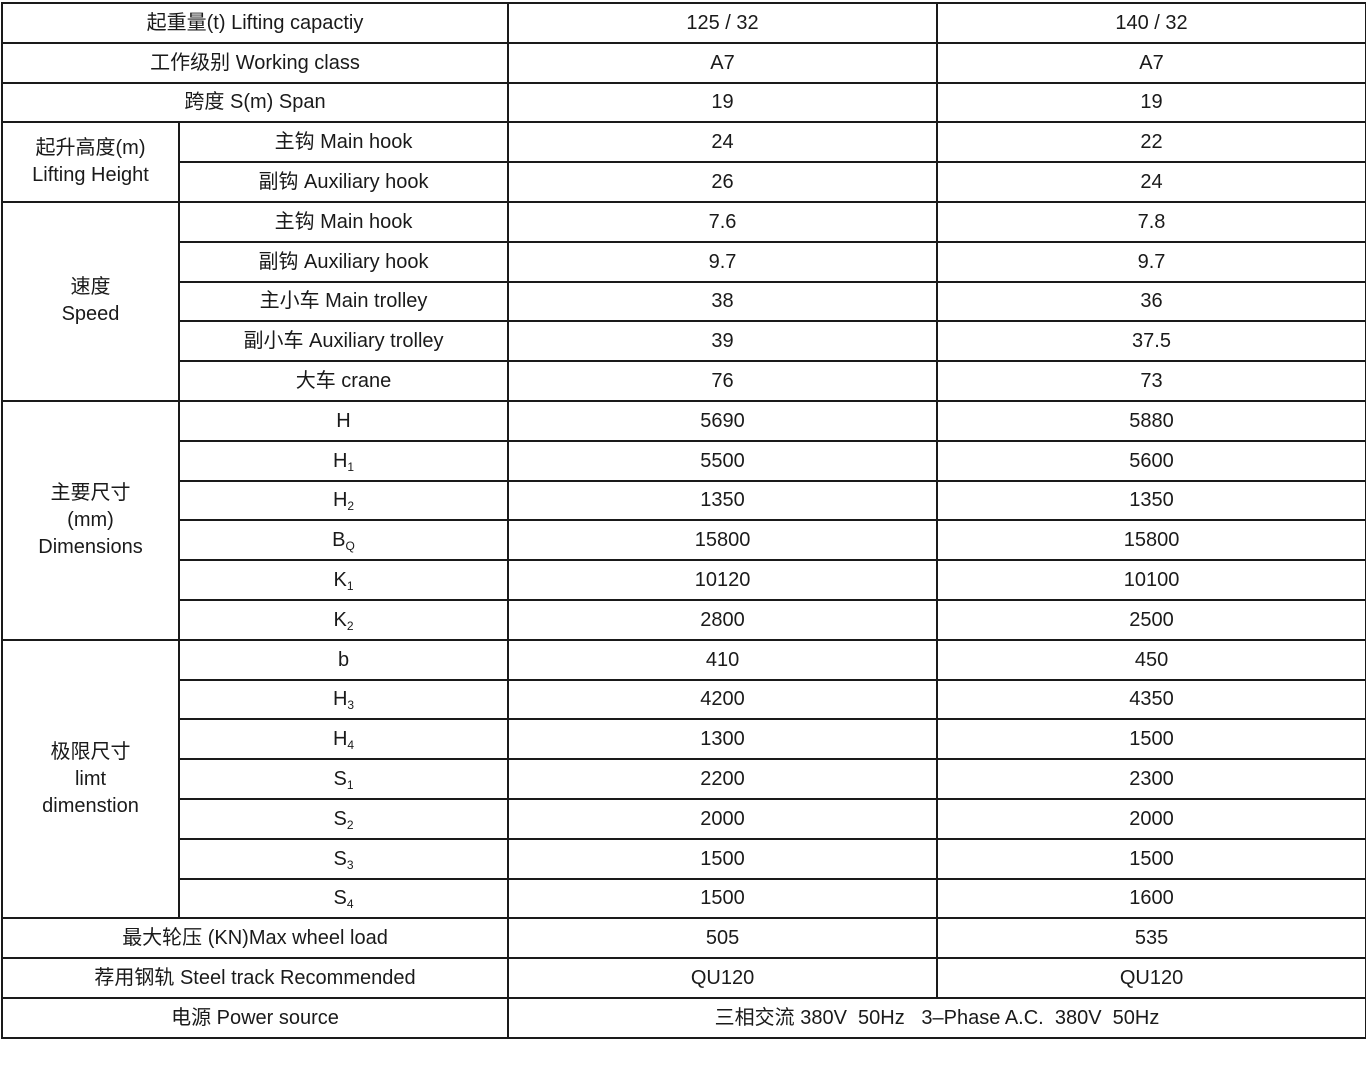 This screenshot has height=1090, width=1366. What do you see at coordinates (723, 938) in the screenshot?
I see `value-cell: 505` at bounding box center [723, 938].